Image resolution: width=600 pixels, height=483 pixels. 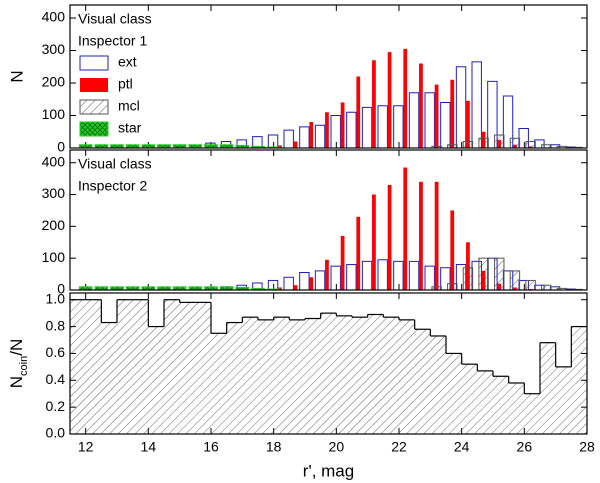 I want to click on x-tick-label: 16, so click(x=211, y=447).